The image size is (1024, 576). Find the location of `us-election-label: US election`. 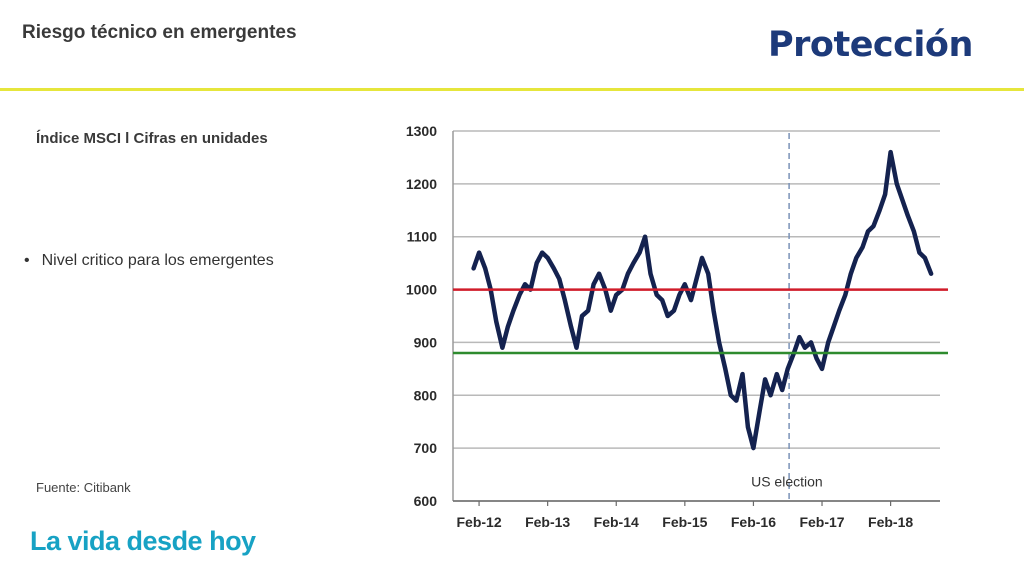

us-election-label: US election is located at coordinates (787, 481).